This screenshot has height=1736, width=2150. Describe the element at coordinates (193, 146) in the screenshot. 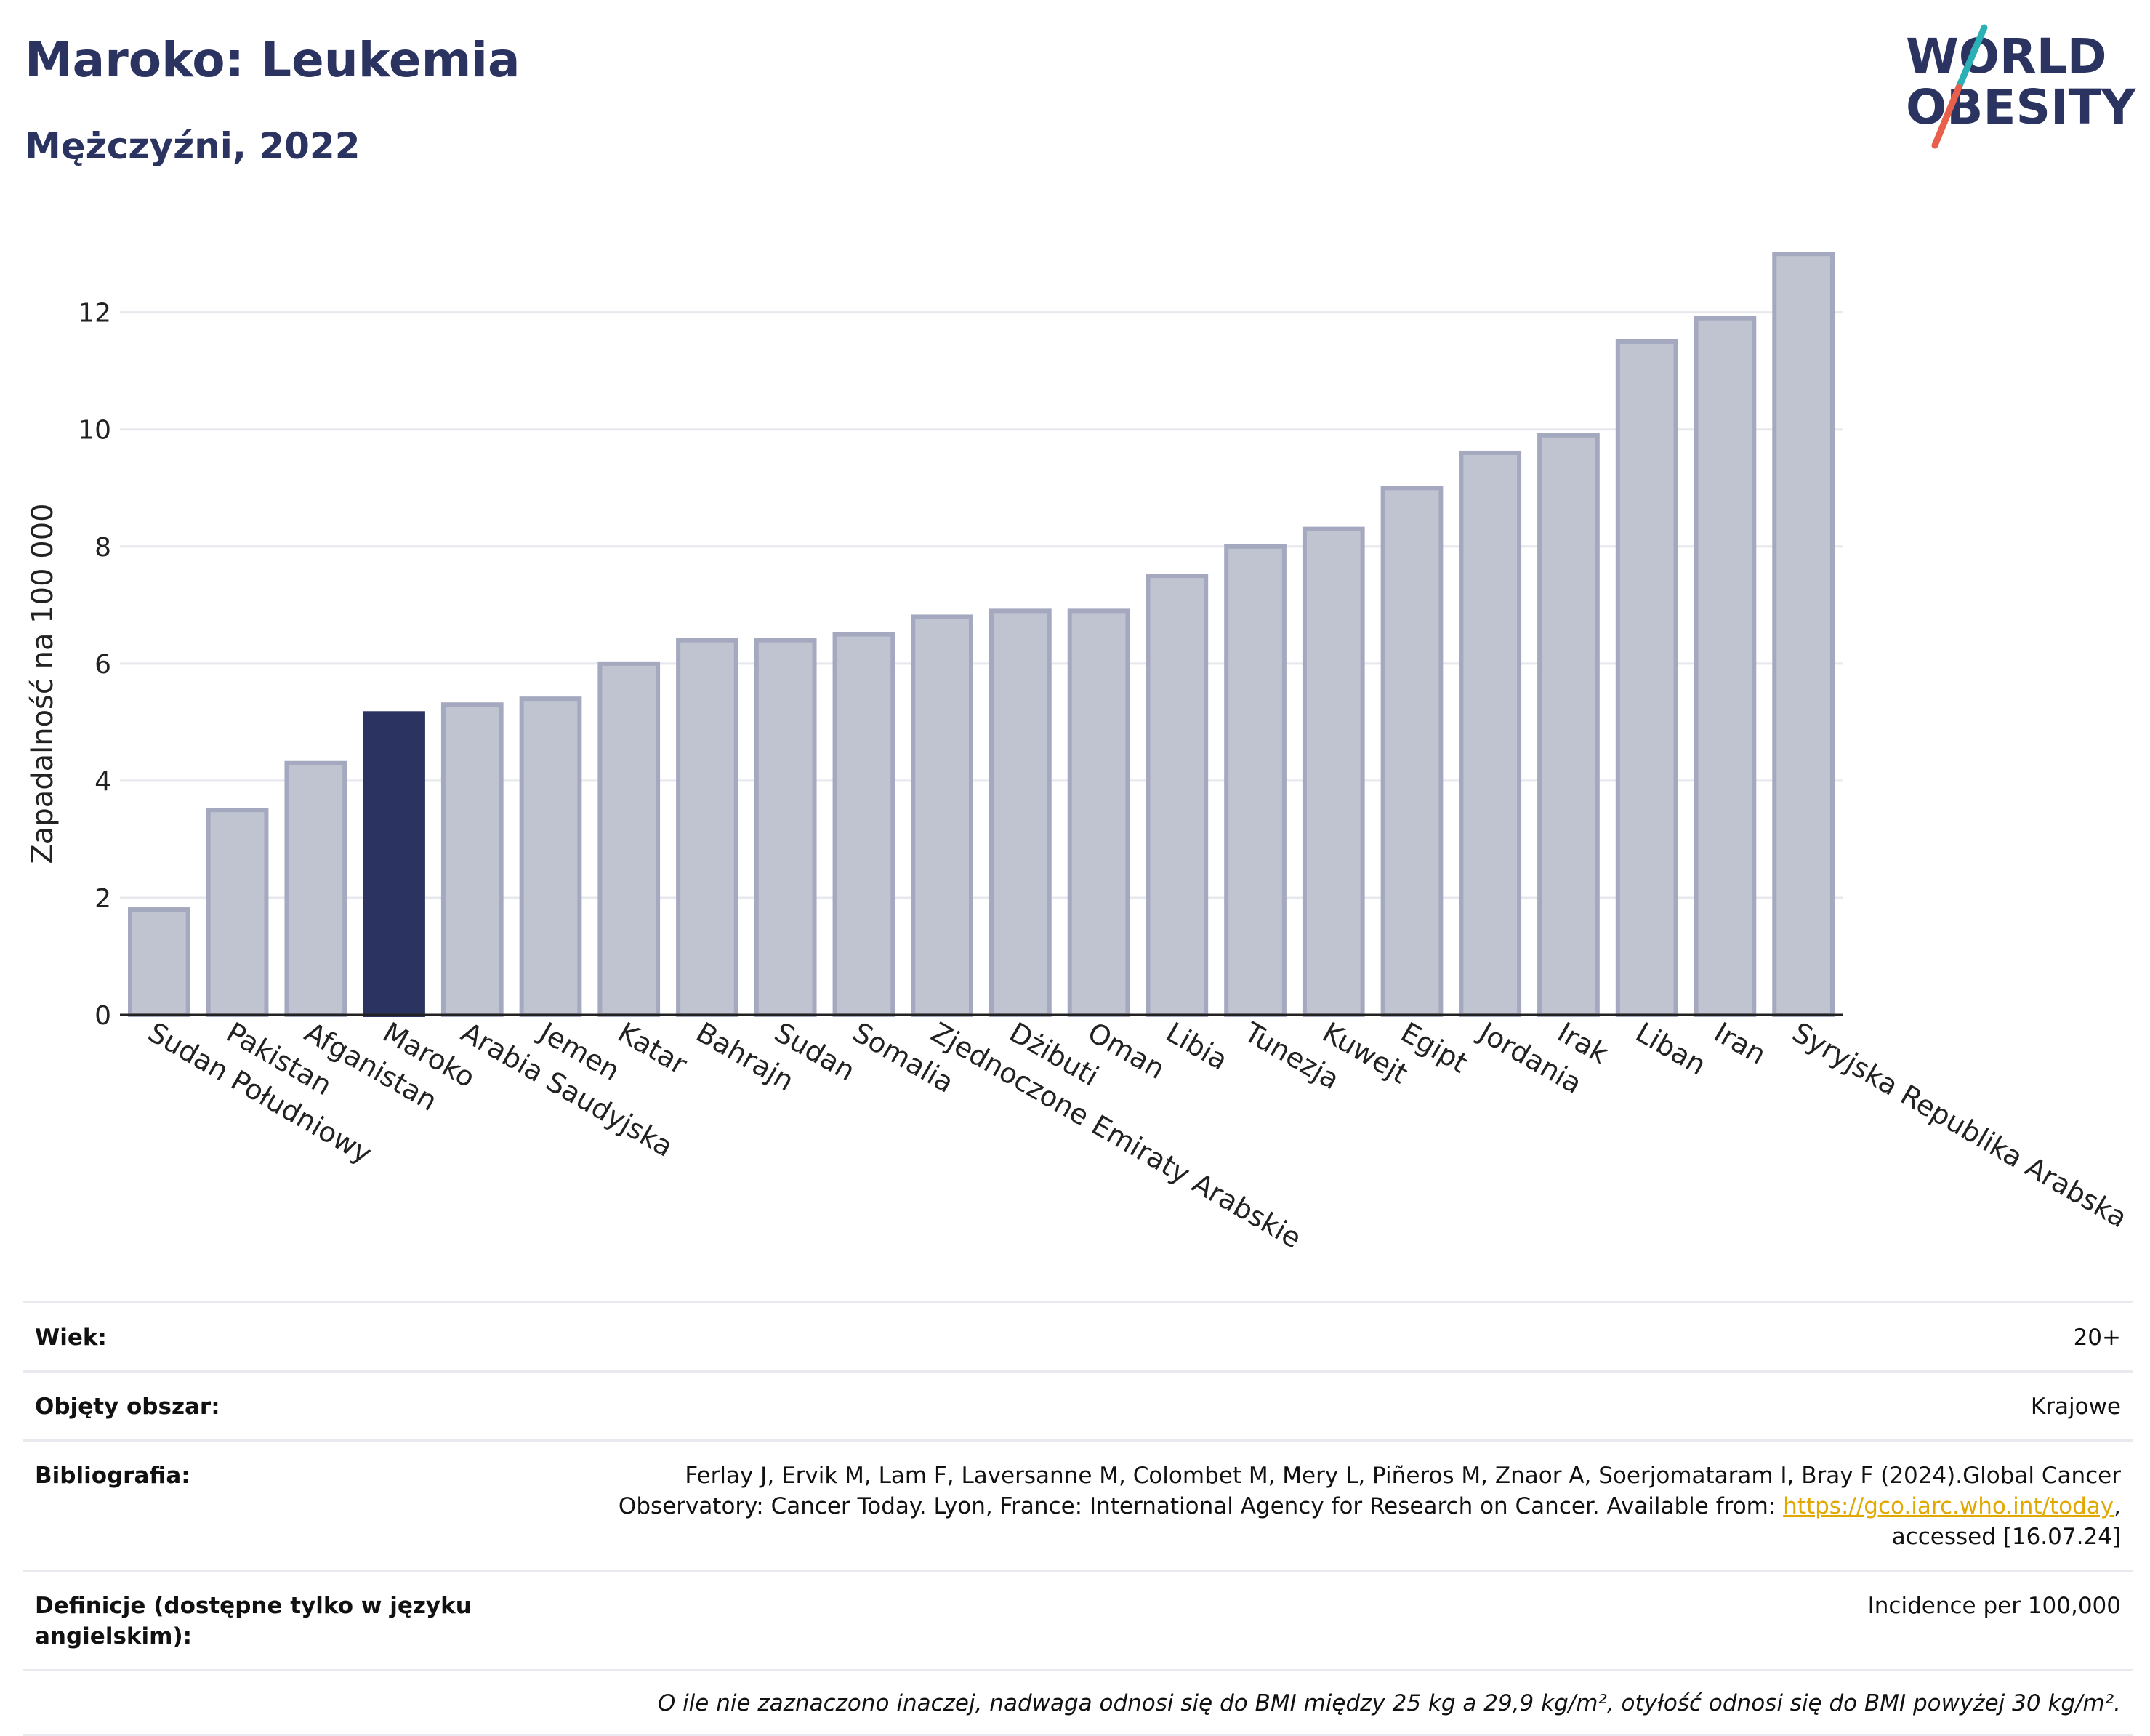

I see `chart-subtitle: Mężczyźni, 2022` at that location.